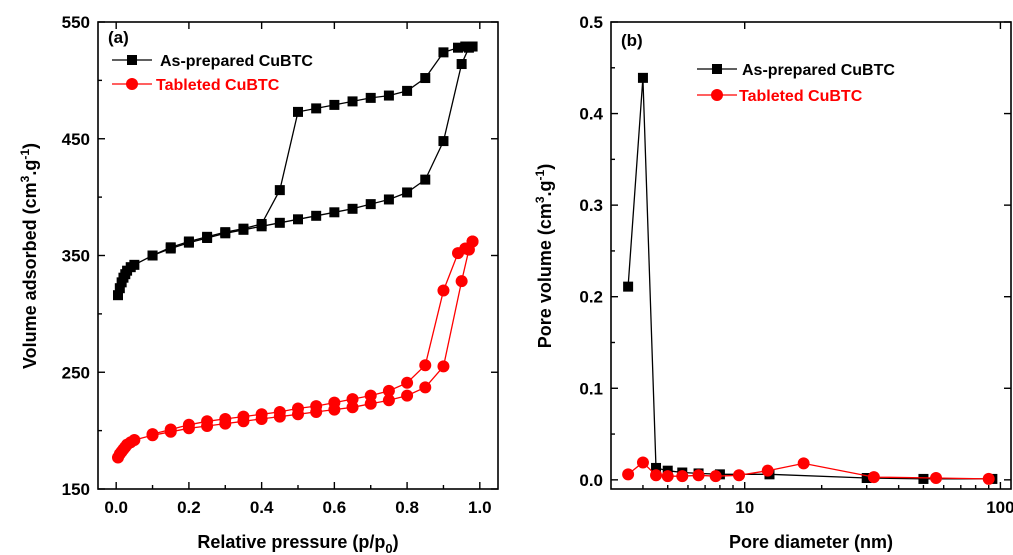 This screenshot has height=555, width=1013. Describe the element at coordinates (76, 22) in the screenshot. I see `y-tick-label-a: 550` at that location.